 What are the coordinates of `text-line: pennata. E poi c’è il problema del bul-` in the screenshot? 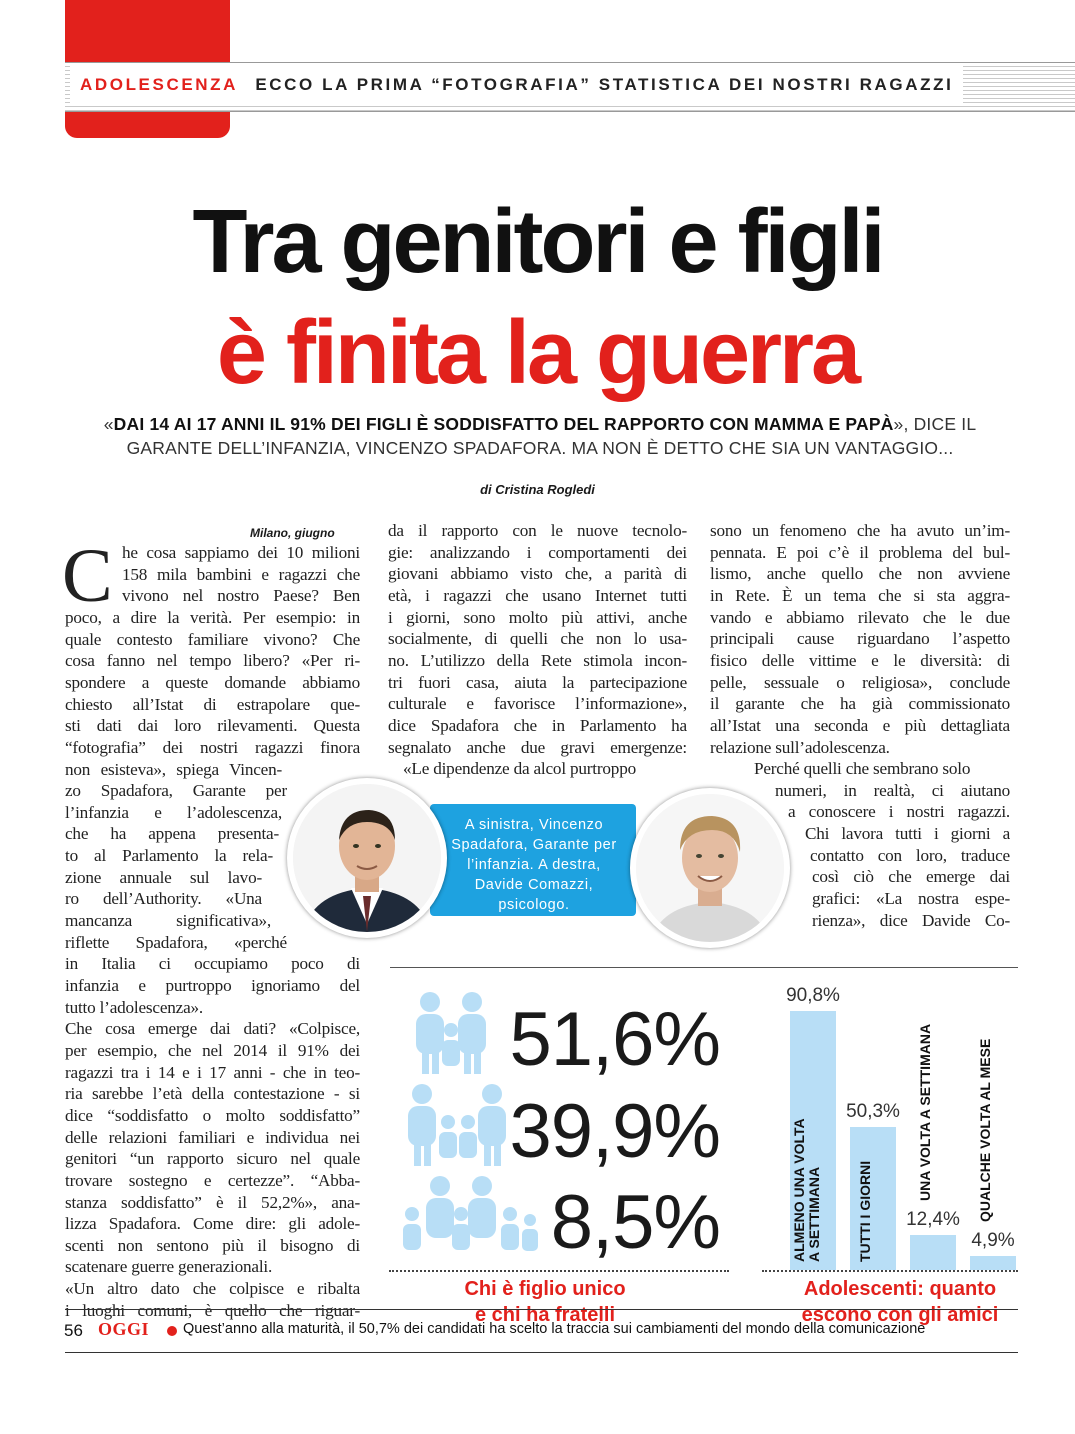 It's located at (860, 552).